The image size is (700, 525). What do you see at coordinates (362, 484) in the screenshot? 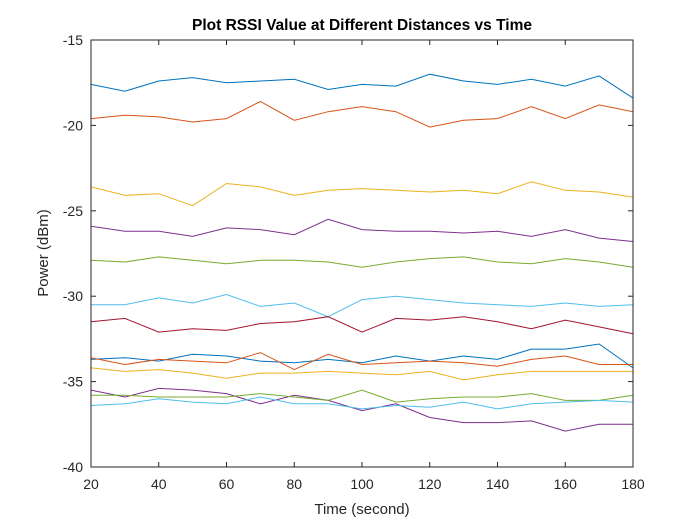
I see `x-tick-label: 100` at bounding box center [362, 484].